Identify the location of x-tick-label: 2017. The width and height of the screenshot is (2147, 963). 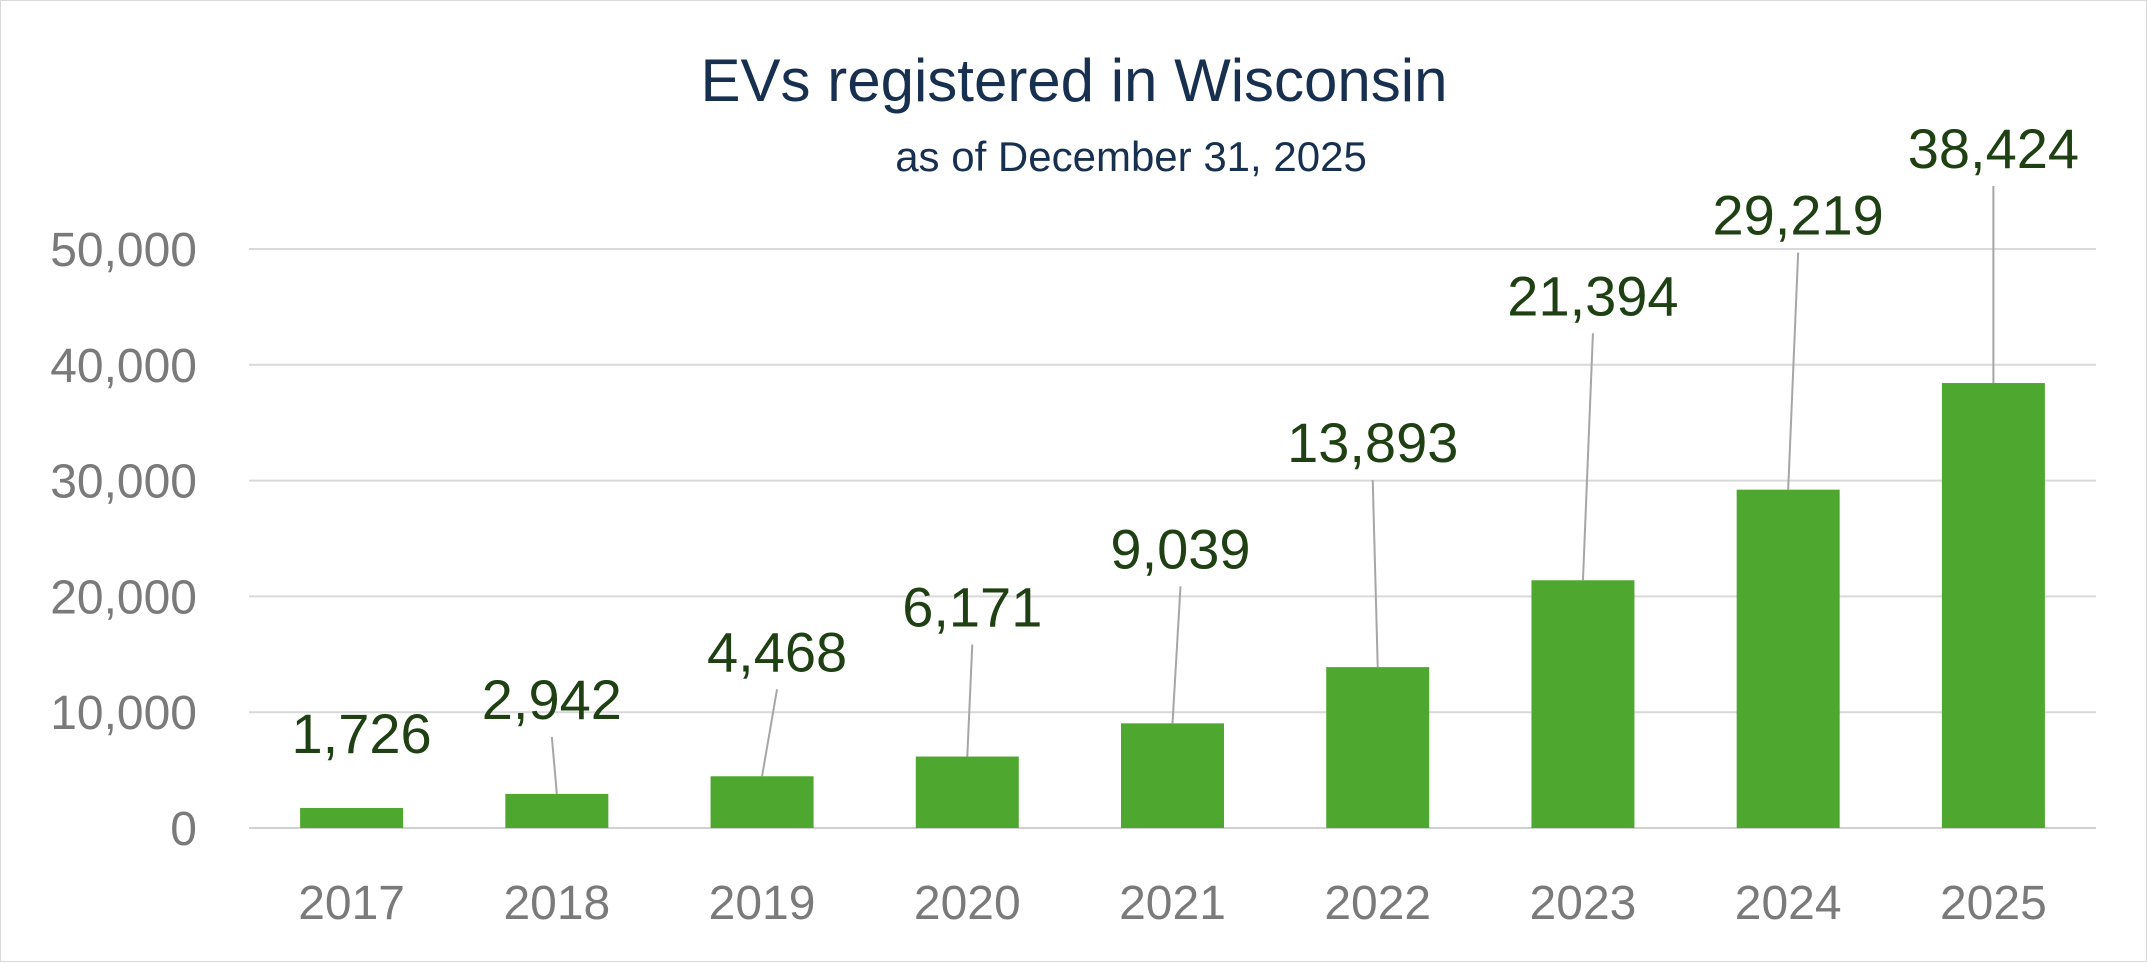
(351, 903).